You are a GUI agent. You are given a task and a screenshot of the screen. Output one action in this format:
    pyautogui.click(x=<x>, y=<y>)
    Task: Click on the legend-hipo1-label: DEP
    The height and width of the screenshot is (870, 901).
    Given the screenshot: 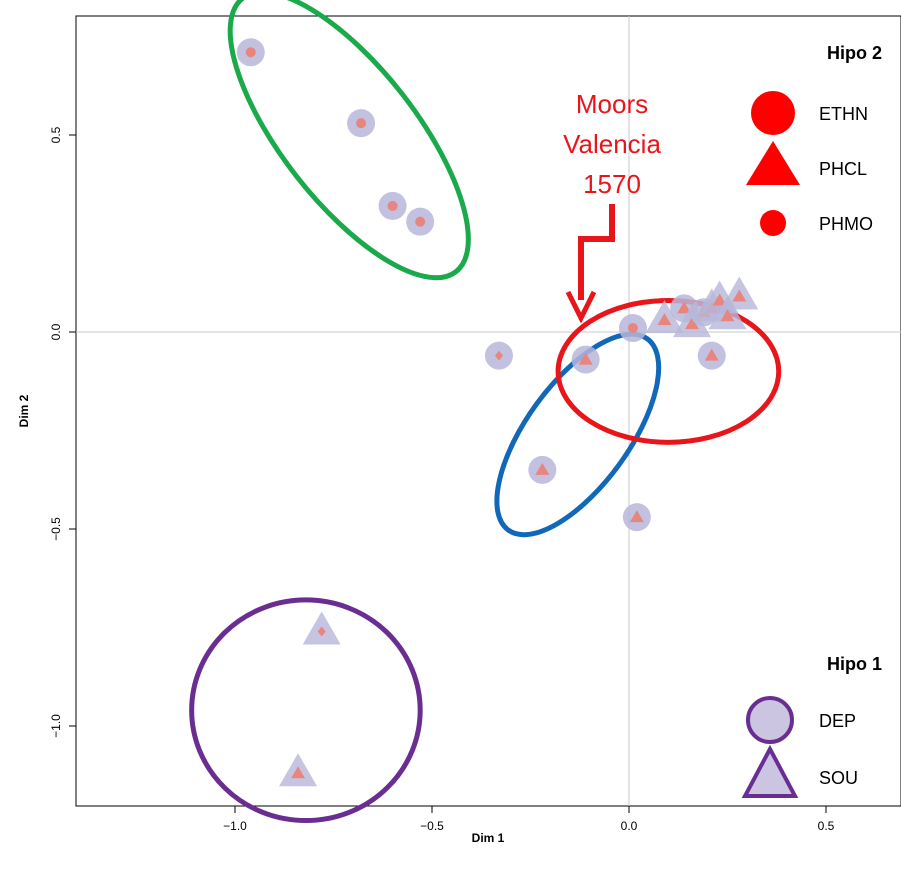 What is the action you would take?
    pyautogui.click(x=837, y=721)
    